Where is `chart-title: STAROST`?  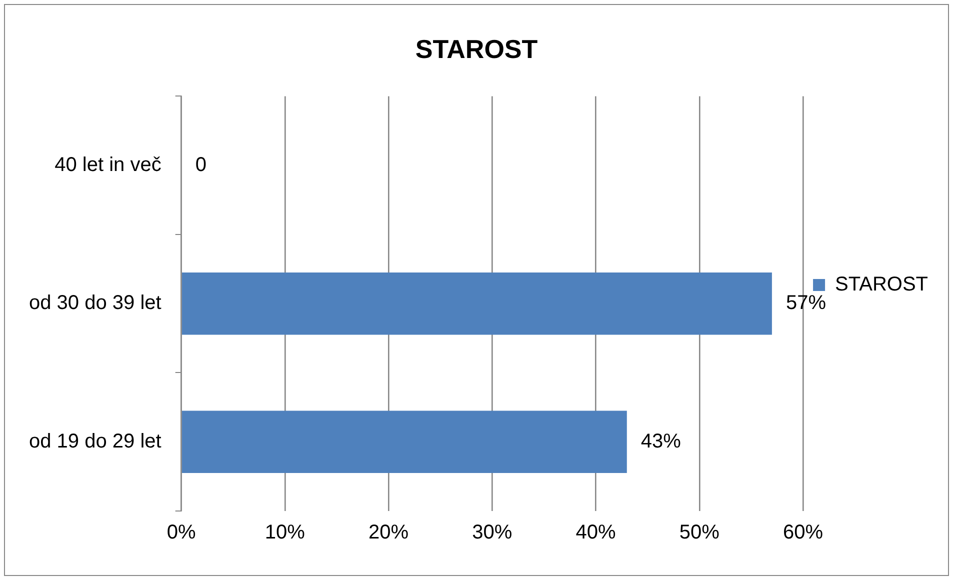
chart-title: STAROST is located at coordinates (476, 49).